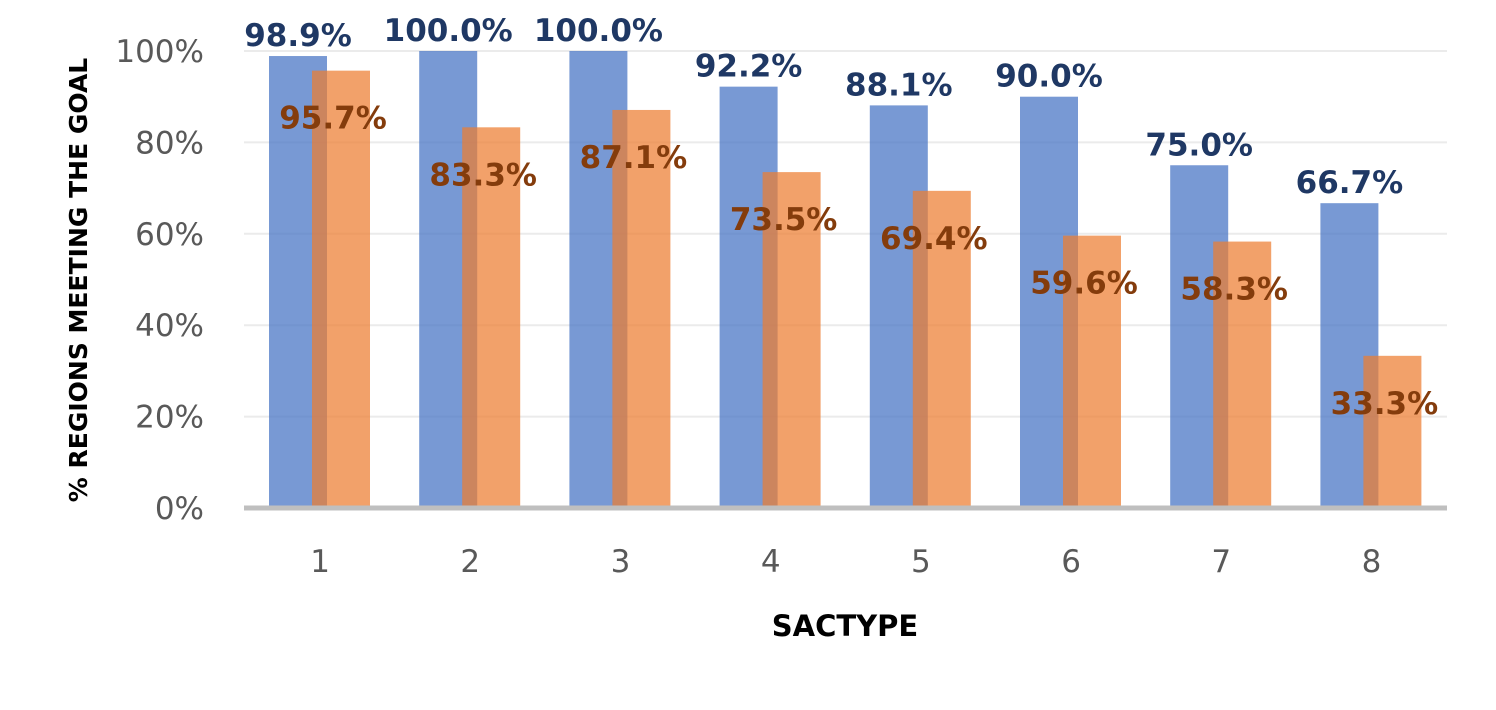 This screenshot has width=1496, height=710. I want to click on y-tick-label: 100%, so click(159, 52).